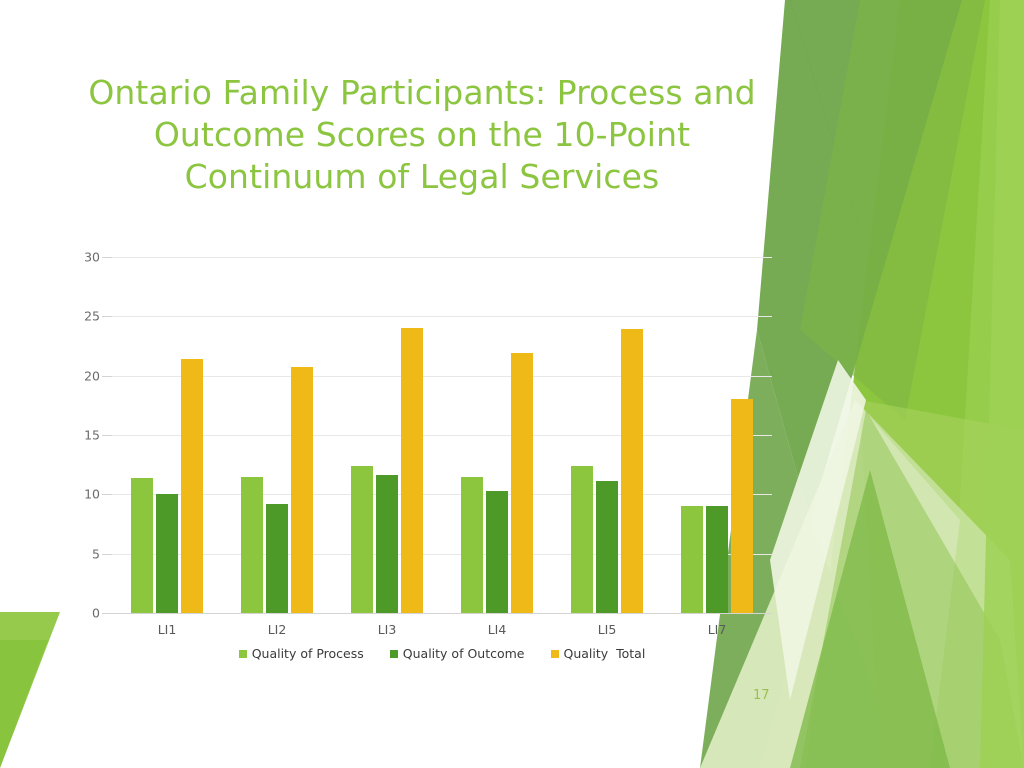  I want to click on bar-group: LI5, so click(607, 447).